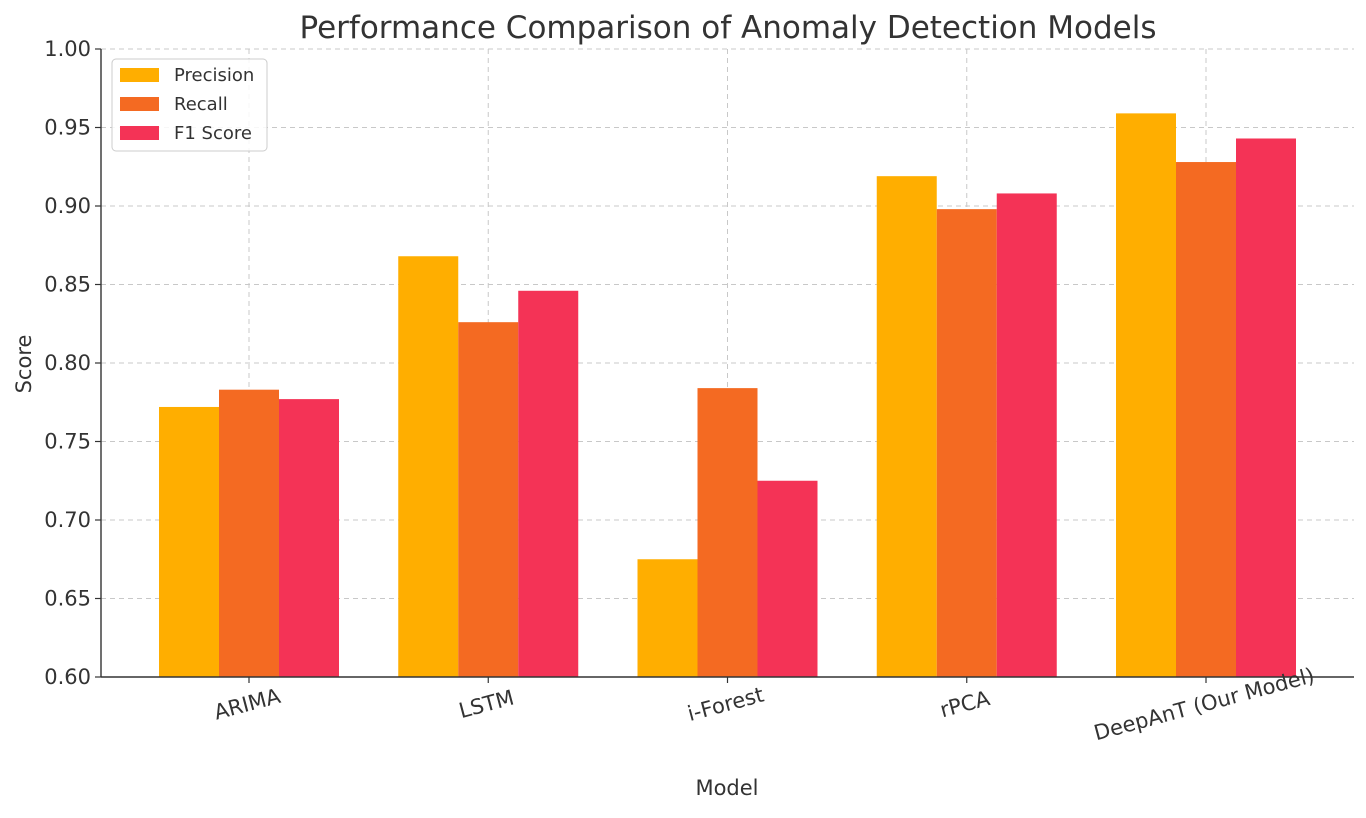  I want to click on y-tick-label: 0.85, so click(67, 285).